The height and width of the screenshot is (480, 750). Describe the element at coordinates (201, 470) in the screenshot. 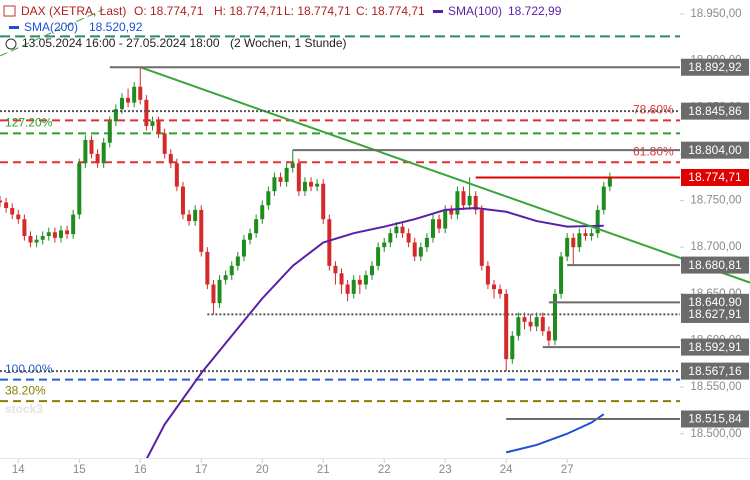

I see `x-tick-label: 17` at that location.